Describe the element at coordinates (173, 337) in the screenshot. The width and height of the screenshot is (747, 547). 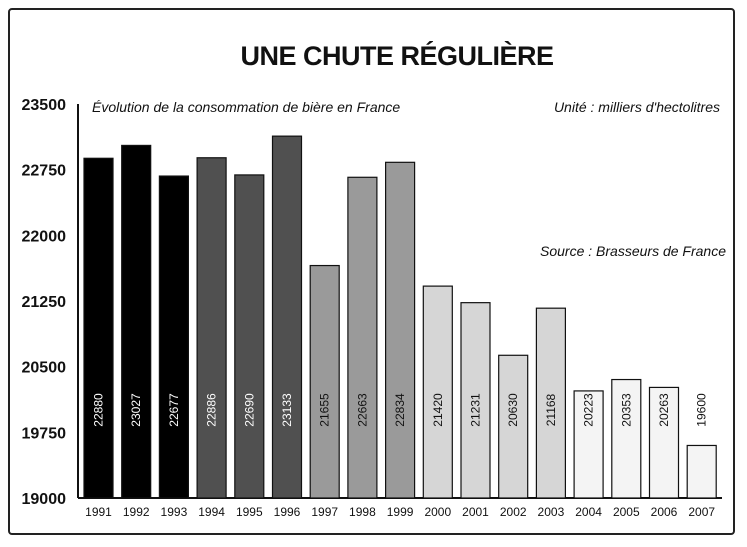
I see `bar-1993` at that location.